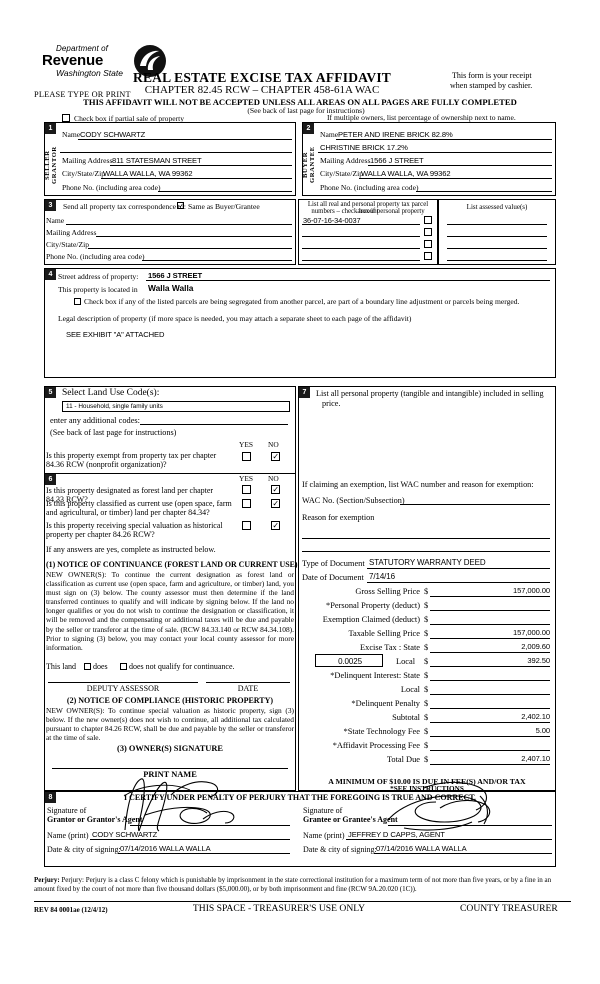  I want to click on correspondence-citystatezip-rule, so click(190, 248).